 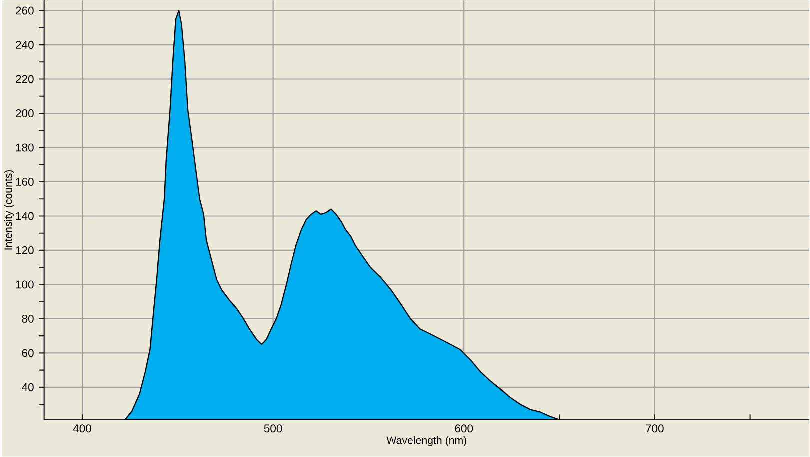 I want to click on x-tick-label: 600, so click(x=464, y=428).